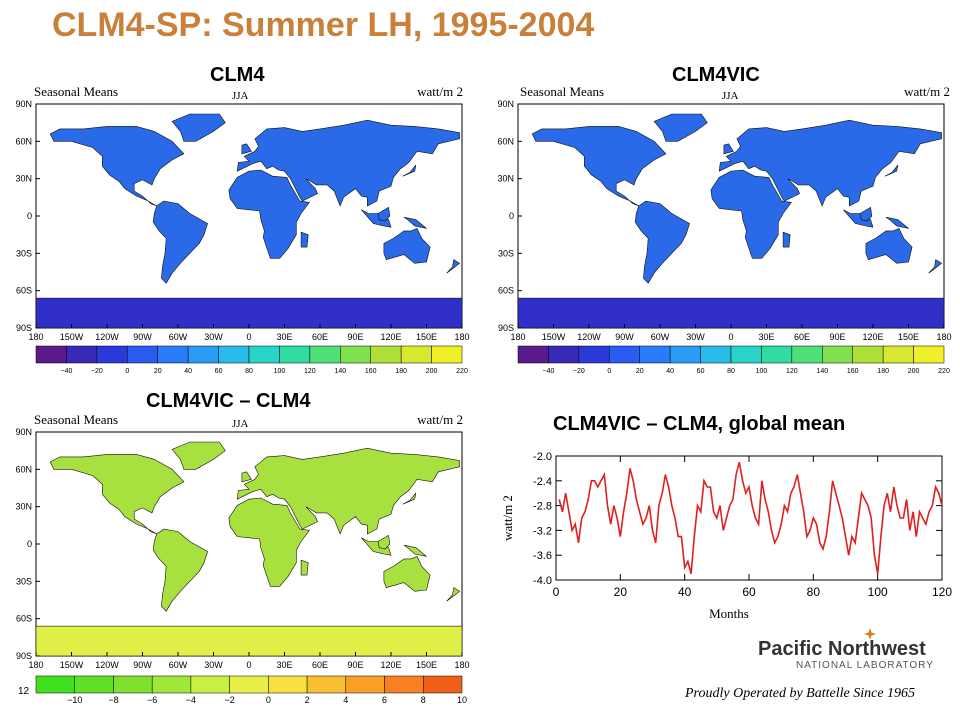 The height and width of the screenshot is (720, 960). Describe the element at coordinates (191, 700) in the screenshot. I see `colorbar-label: −4` at that location.